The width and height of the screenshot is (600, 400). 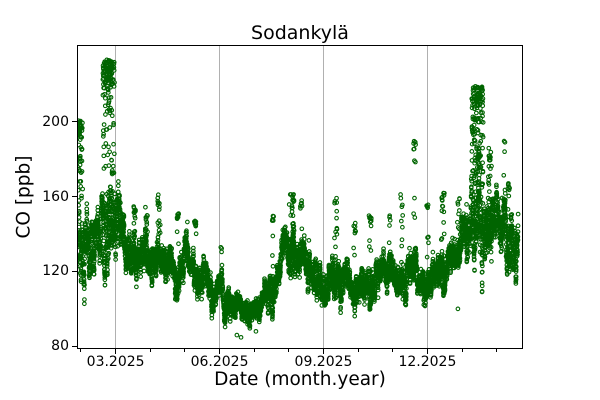 I want to click on y-tick-label: 200, so click(x=55, y=121).